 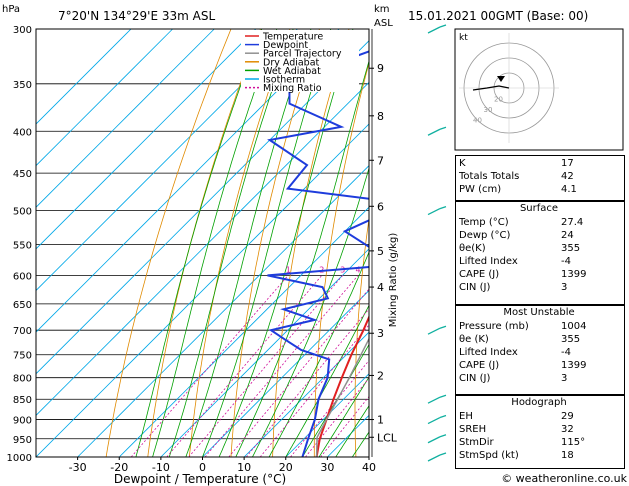 I want to click on surface-row: CIN (J) 3, so click(x=513, y=287).